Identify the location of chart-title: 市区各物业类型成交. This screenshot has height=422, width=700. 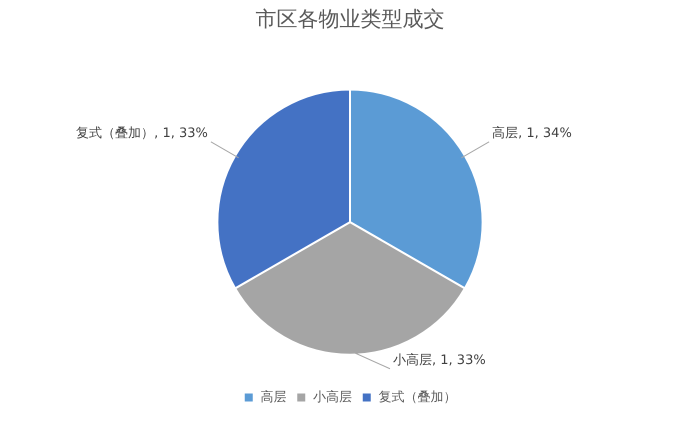
(350, 19).